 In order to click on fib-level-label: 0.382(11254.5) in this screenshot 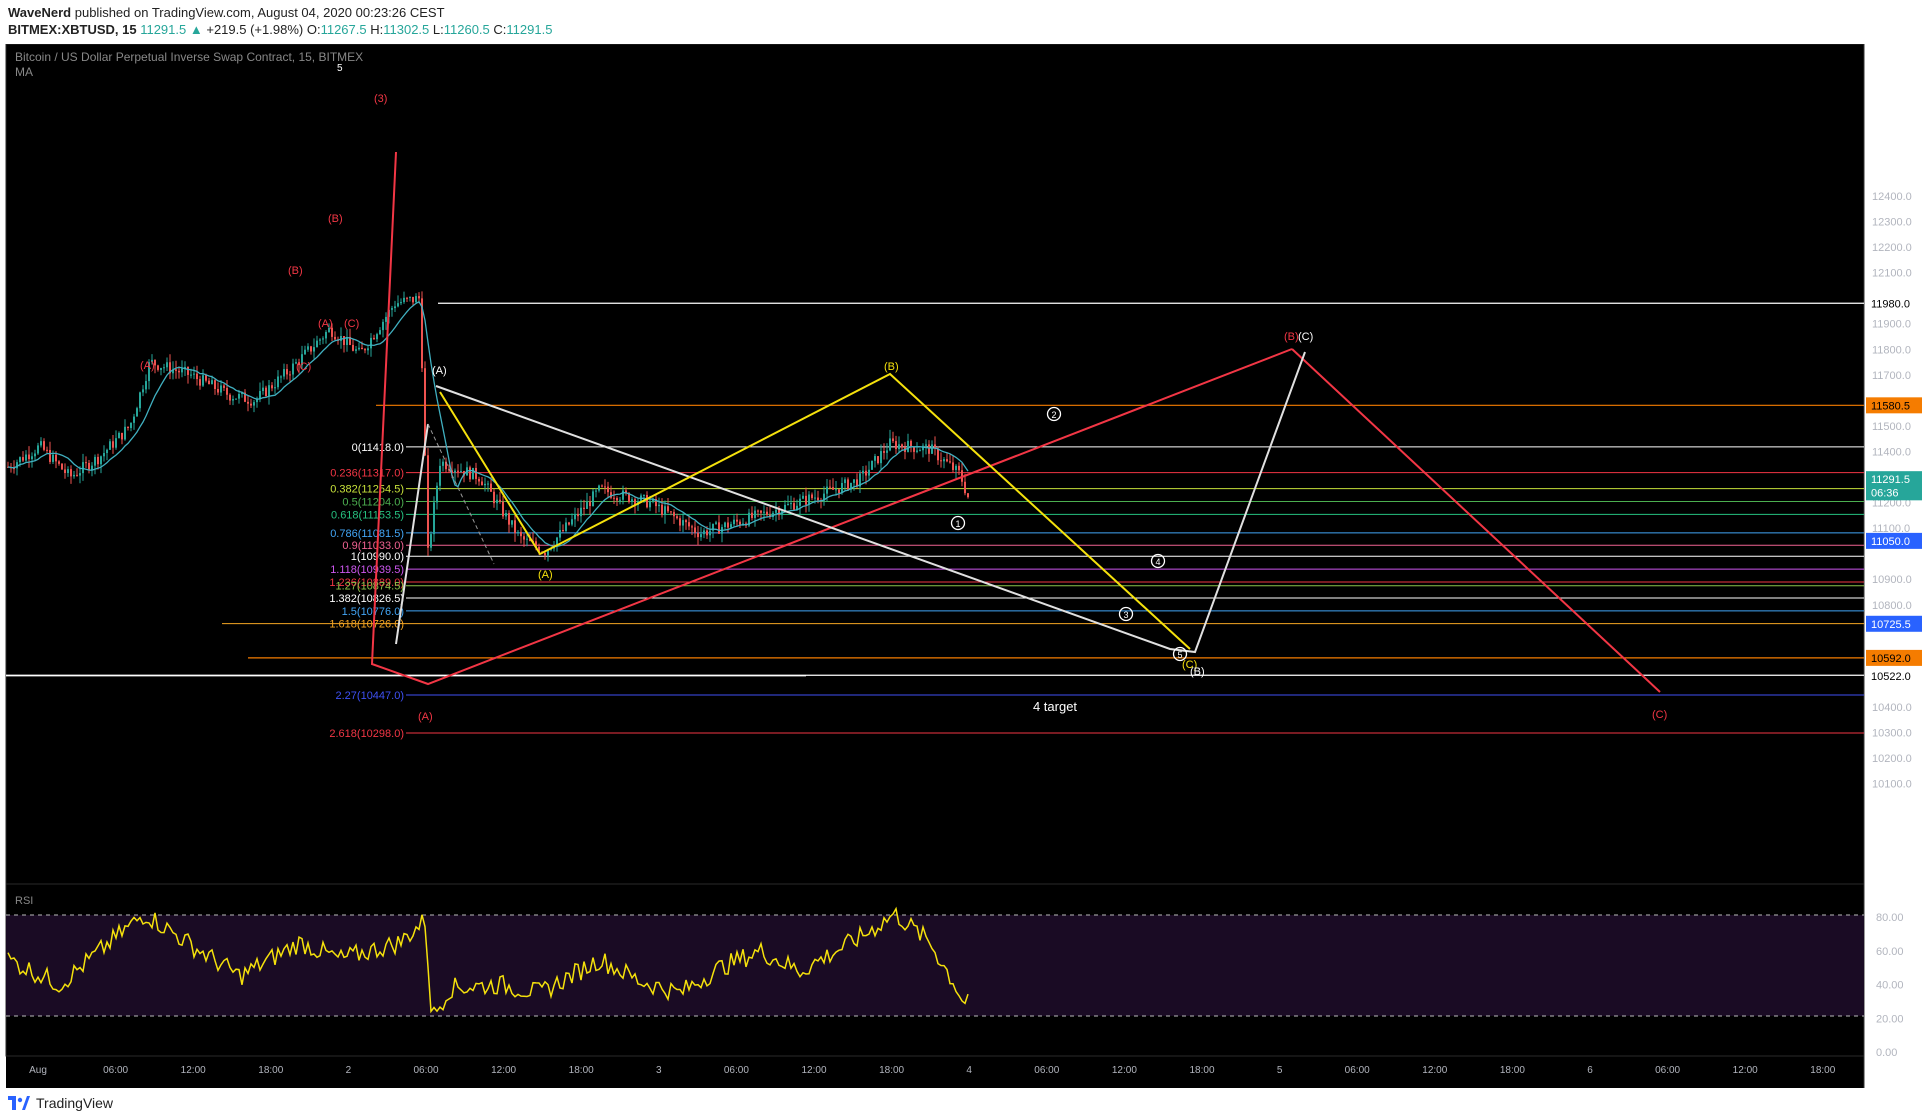, I will do `click(367, 490)`.